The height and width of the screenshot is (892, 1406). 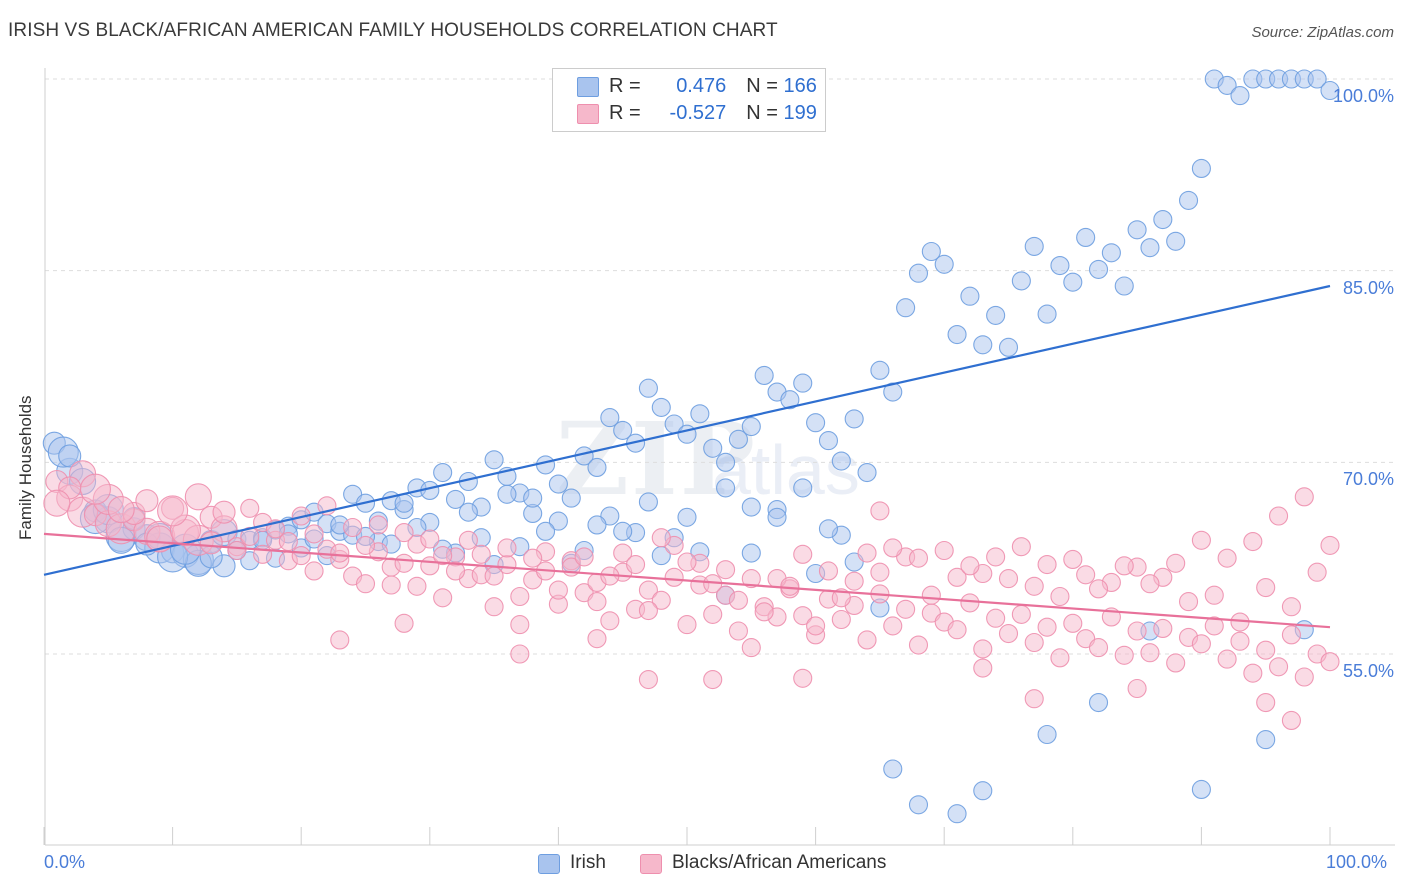 What do you see at coordinates (1368, 671) in the screenshot?
I see `y-tick-55: 55.0%` at bounding box center [1368, 671].